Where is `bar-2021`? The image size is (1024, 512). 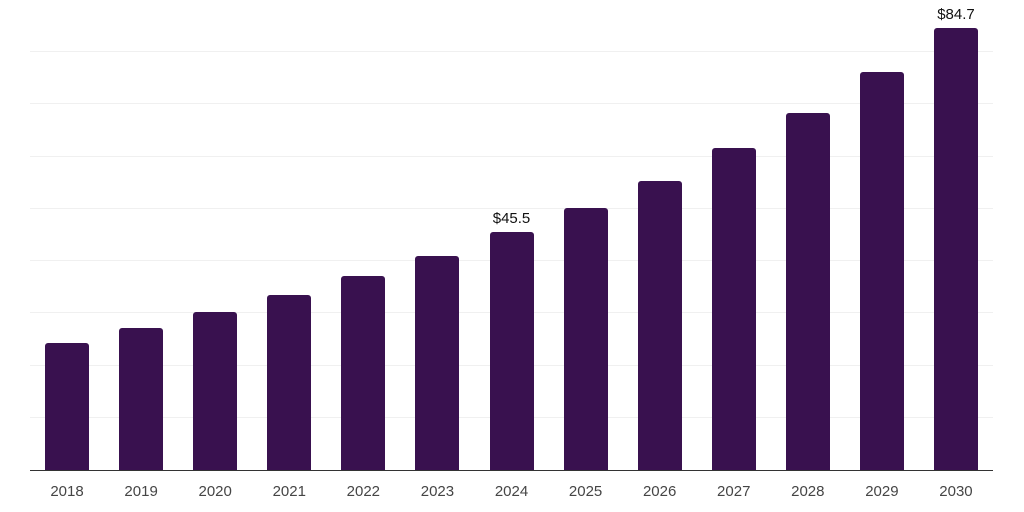 bar-2021 is located at coordinates (289, 382).